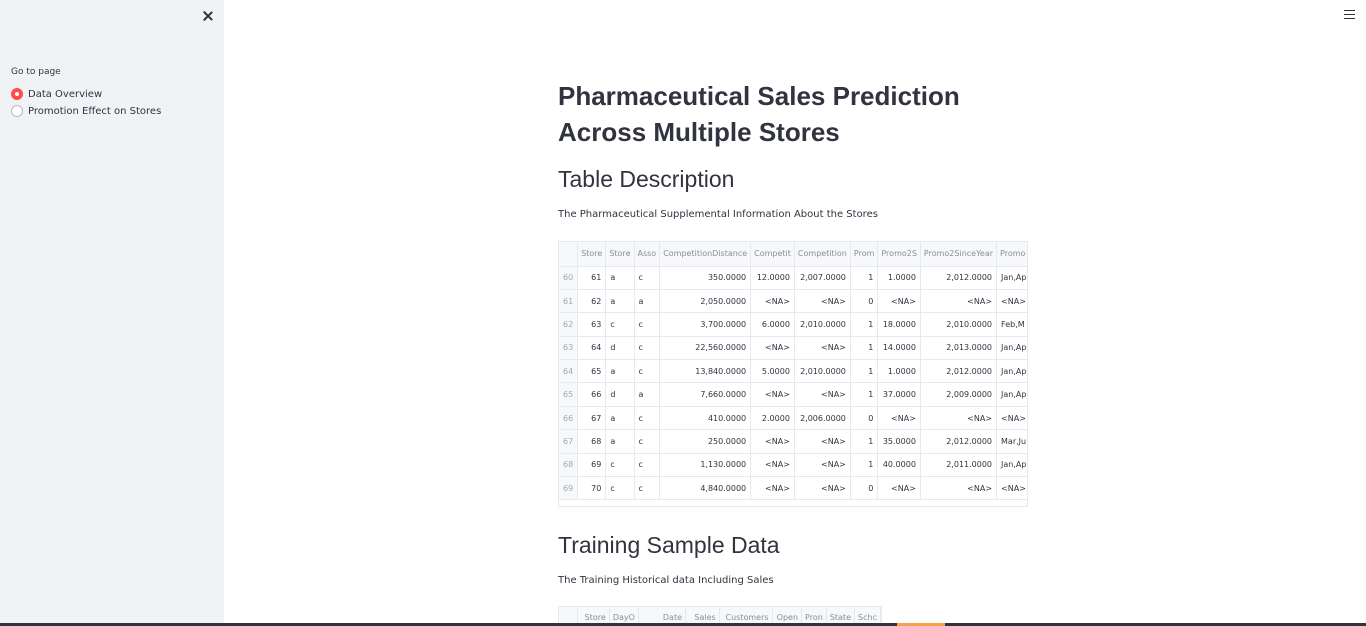 Image resolution: width=1366 pixels, height=626 pixels. Describe the element at coordinates (822, 418) in the screenshot. I see `table-cell: 2,006.0000` at that location.